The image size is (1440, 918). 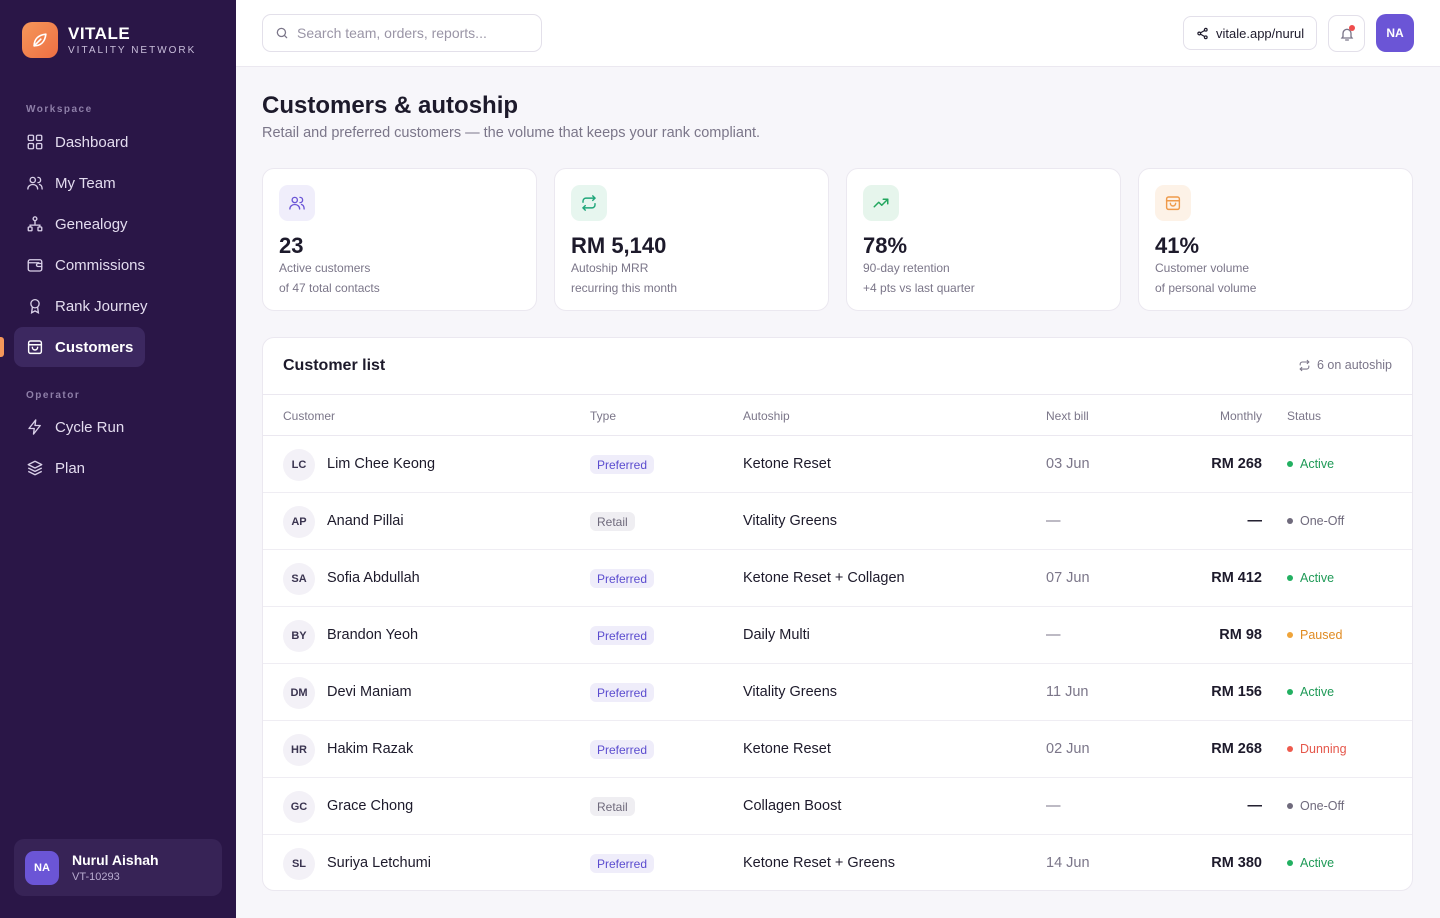 I want to click on notifications-button, so click(x=1346, y=33).